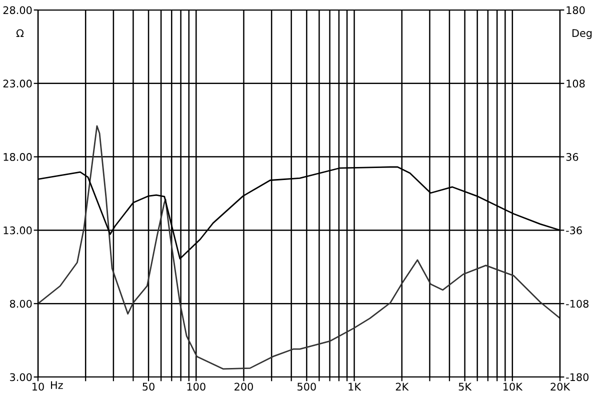 The image size is (600, 396). I want to click on y2-tick-label: 108, so click(575, 84).